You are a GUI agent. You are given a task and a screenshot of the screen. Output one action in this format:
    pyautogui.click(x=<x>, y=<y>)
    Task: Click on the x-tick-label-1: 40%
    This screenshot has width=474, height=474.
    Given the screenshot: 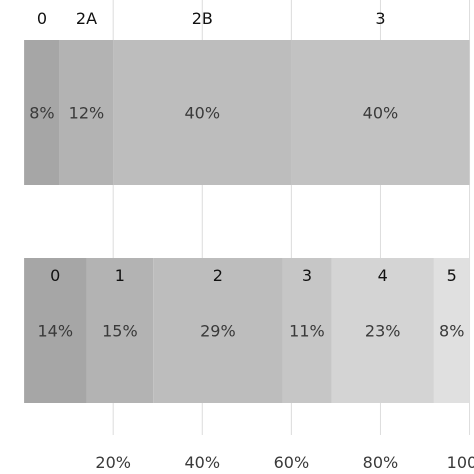 What is the action you would take?
    pyautogui.click(x=202, y=462)
    